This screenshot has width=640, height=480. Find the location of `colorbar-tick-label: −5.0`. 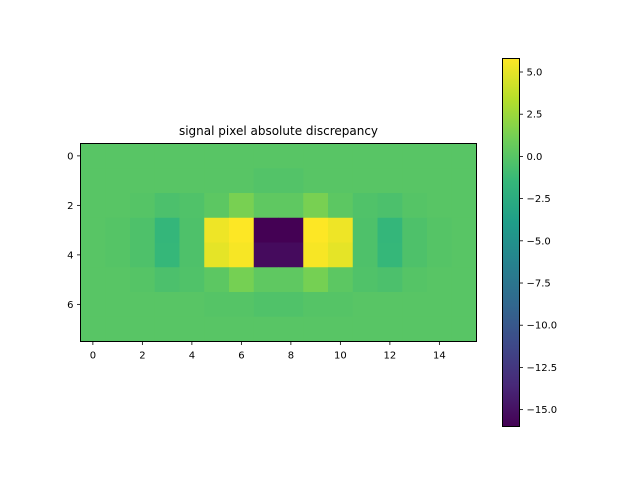

colorbar-tick-label: −5.0 is located at coordinates (539, 241).